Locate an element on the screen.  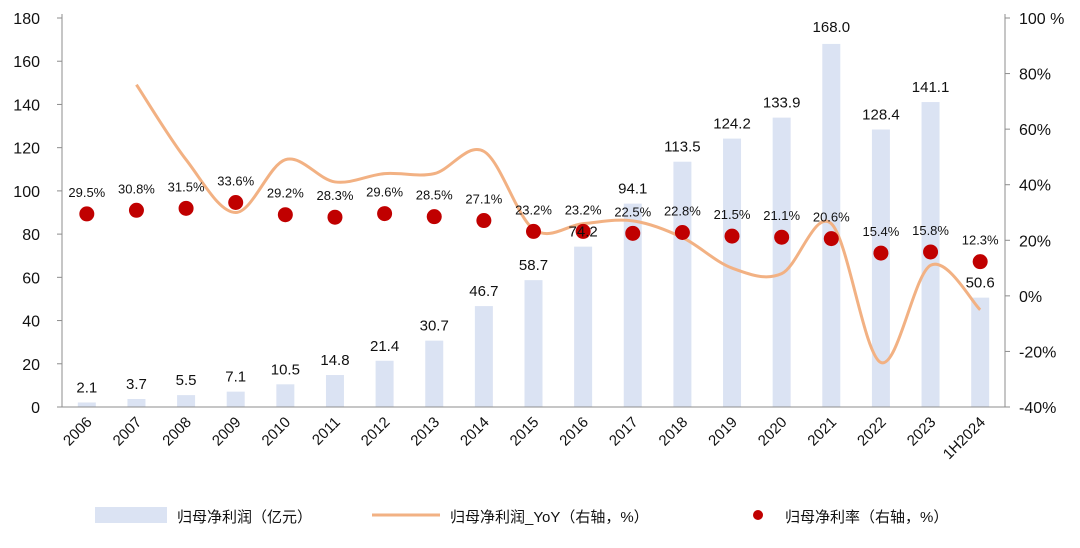
margin-dot-2013 is located at coordinates (434, 217).